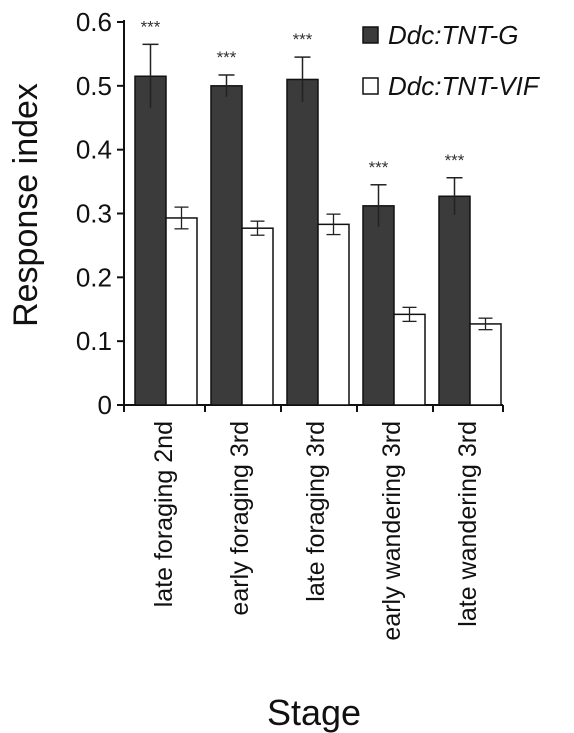  What do you see at coordinates (94, 277) in the screenshot?
I see `y-tick-label: 0.2` at bounding box center [94, 277].